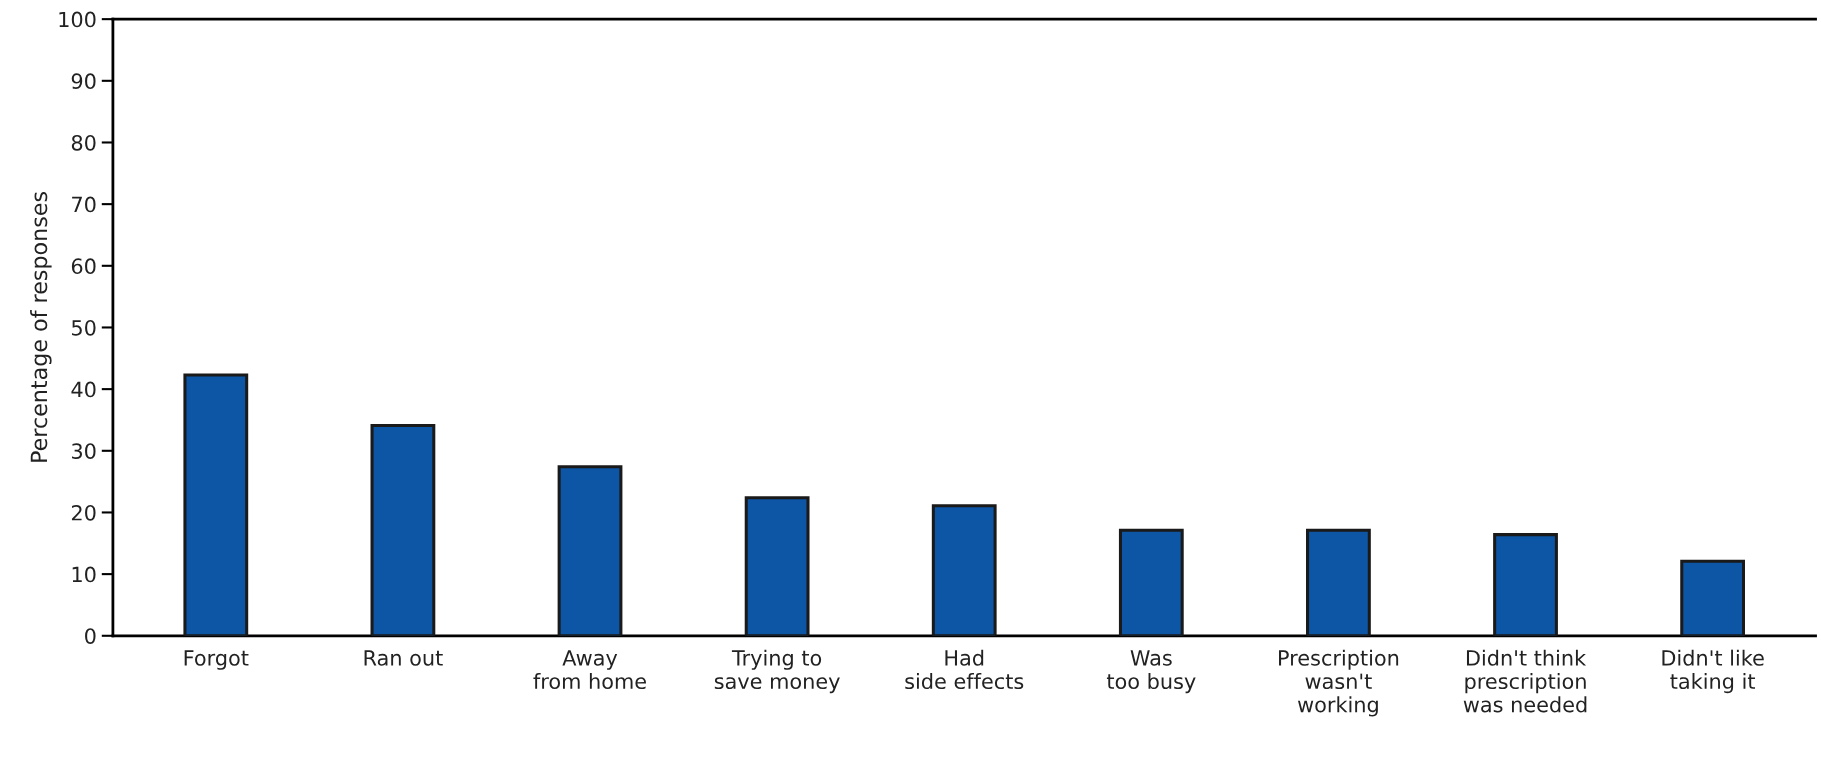 The width and height of the screenshot is (1821, 766). What do you see at coordinates (84, 204) in the screenshot?
I see `y-tick-label: 70` at bounding box center [84, 204].